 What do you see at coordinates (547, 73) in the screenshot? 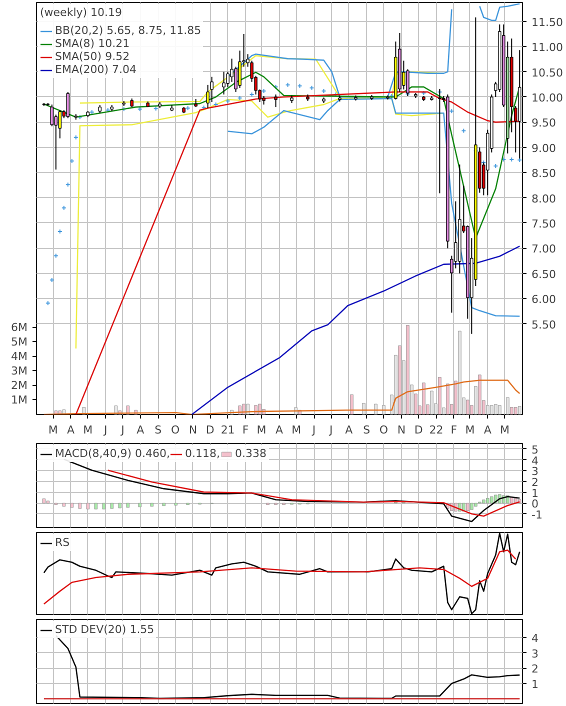
I see `y-tick-label: 10.50` at bounding box center [547, 73].